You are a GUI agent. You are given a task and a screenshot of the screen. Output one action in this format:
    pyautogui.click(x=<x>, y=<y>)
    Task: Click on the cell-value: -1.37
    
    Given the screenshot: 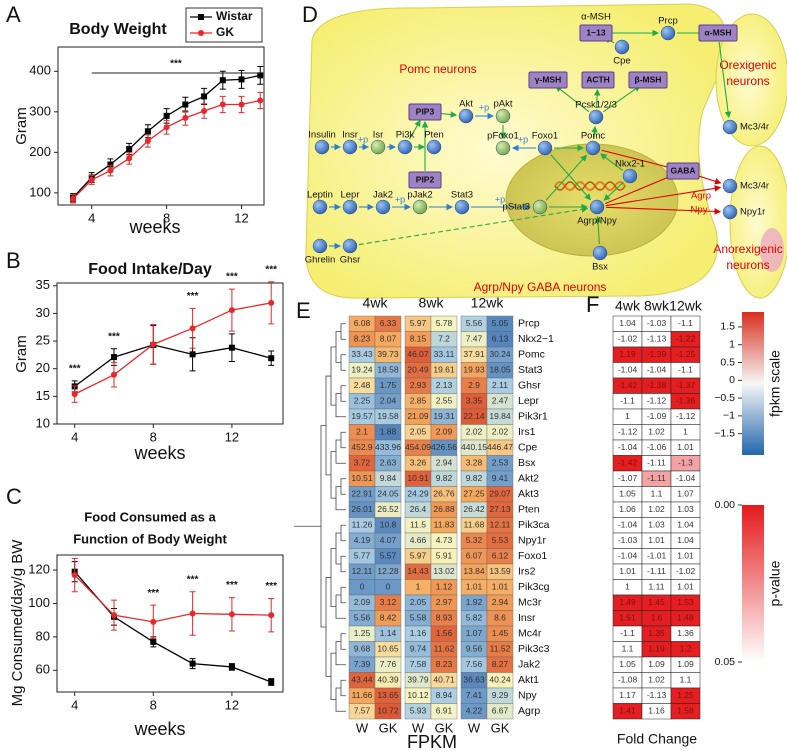 What is the action you would take?
    pyautogui.click(x=686, y=385)
    